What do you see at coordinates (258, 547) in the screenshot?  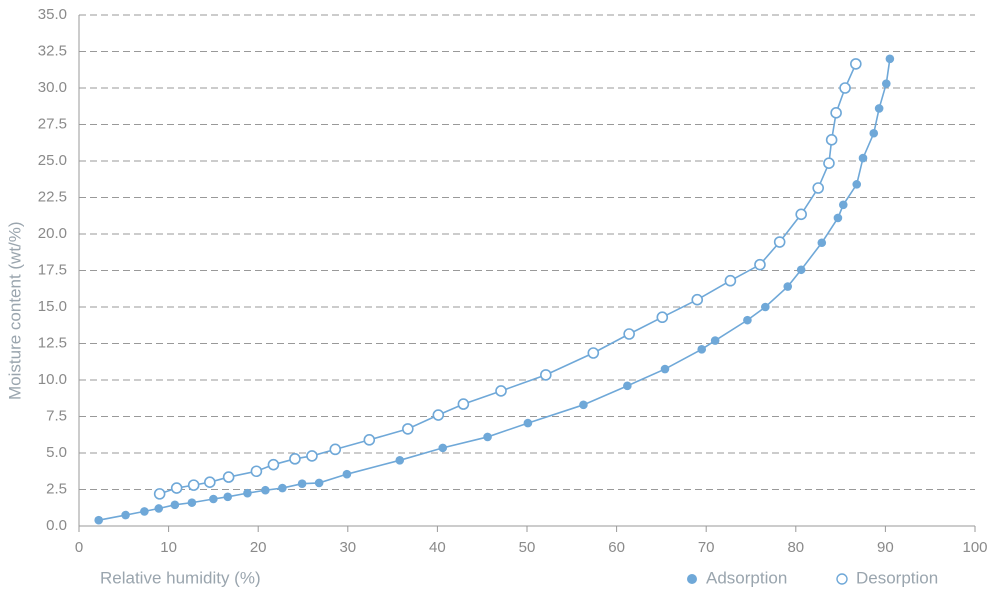 I see `x-tick-label: 20` at bounding box center [258, 547].